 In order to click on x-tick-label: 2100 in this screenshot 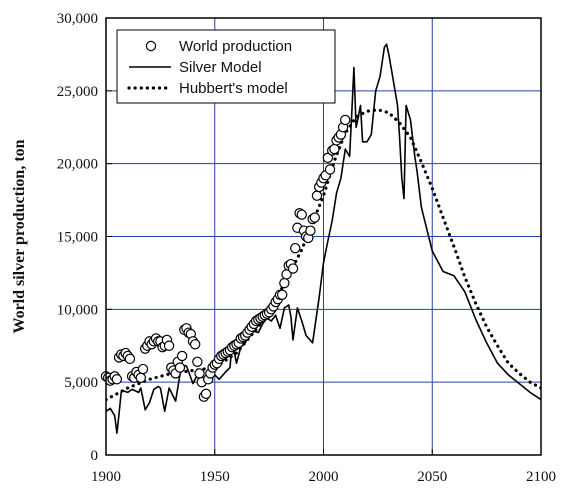, I will do `click(541, 477)`.